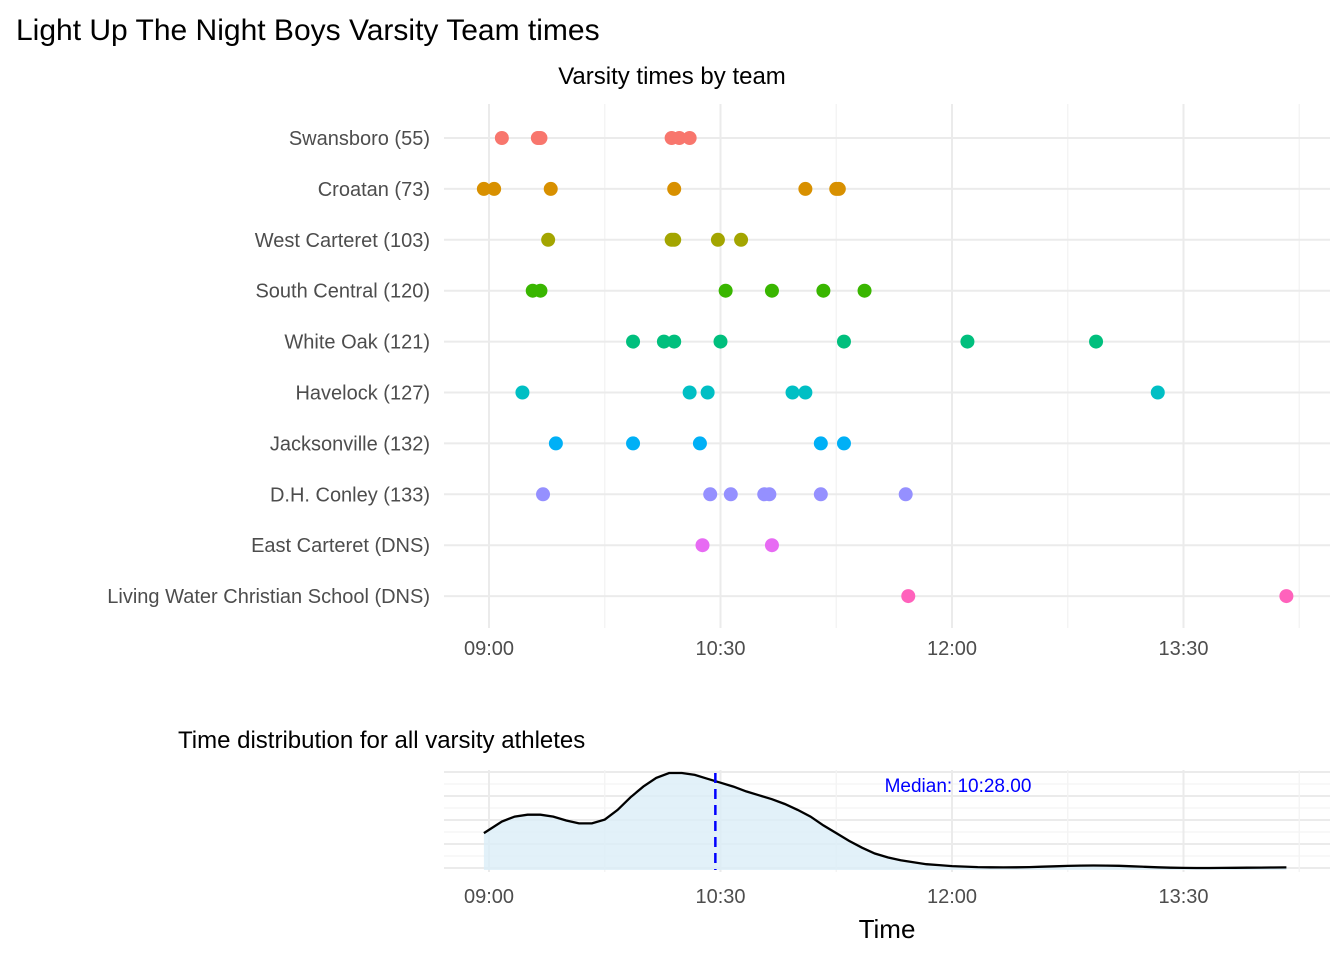  I want to click on team-label: White Oak (121), so click(357, 343).